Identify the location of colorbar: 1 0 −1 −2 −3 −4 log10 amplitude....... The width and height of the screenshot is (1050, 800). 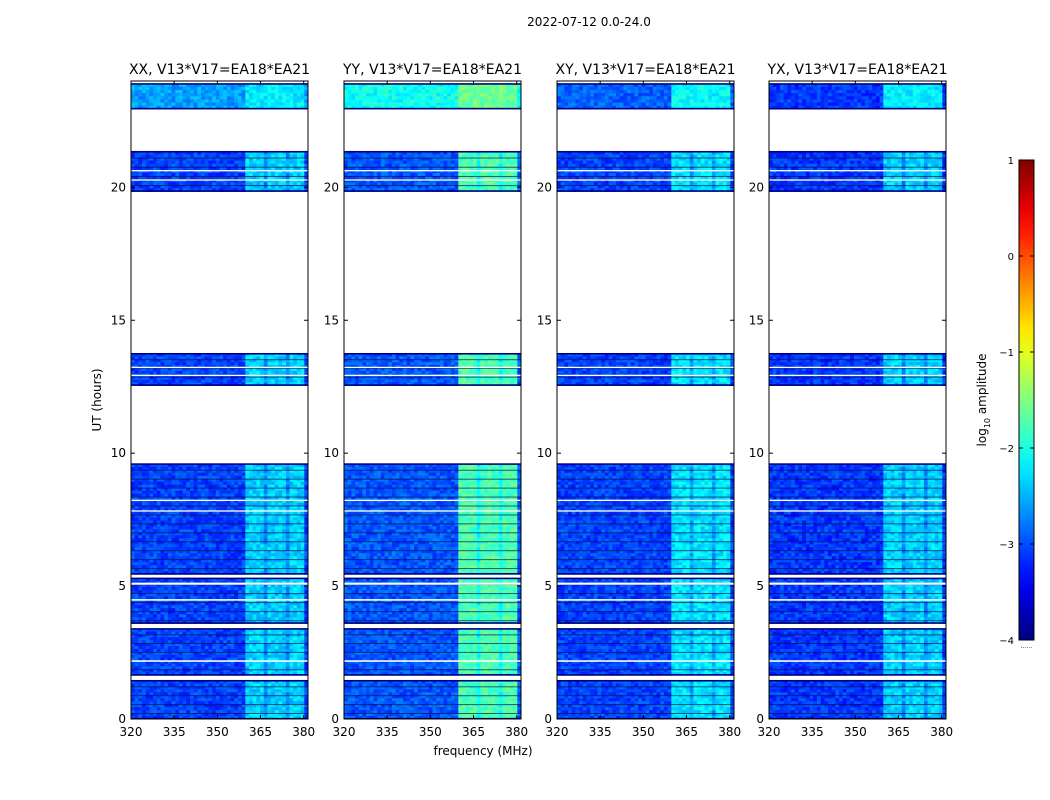
(1005, 403).